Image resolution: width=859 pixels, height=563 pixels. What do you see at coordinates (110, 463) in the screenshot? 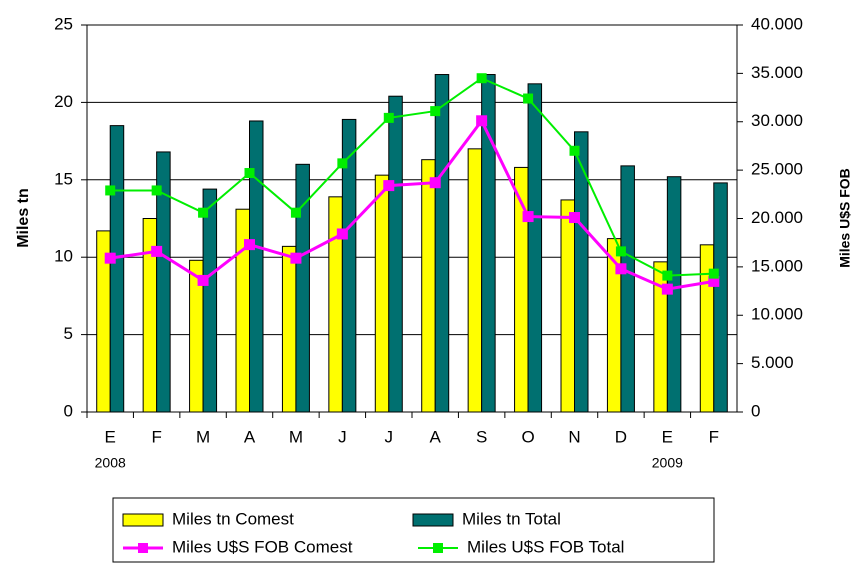
I see `x-sublabel: 2008` at bounding box center [110, 463].